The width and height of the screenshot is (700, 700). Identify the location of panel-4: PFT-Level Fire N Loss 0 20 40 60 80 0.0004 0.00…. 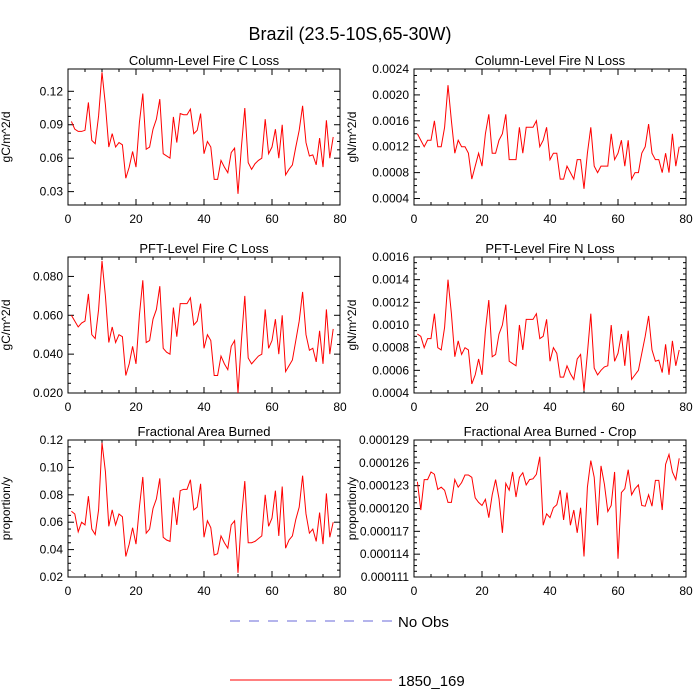
(519, 327).